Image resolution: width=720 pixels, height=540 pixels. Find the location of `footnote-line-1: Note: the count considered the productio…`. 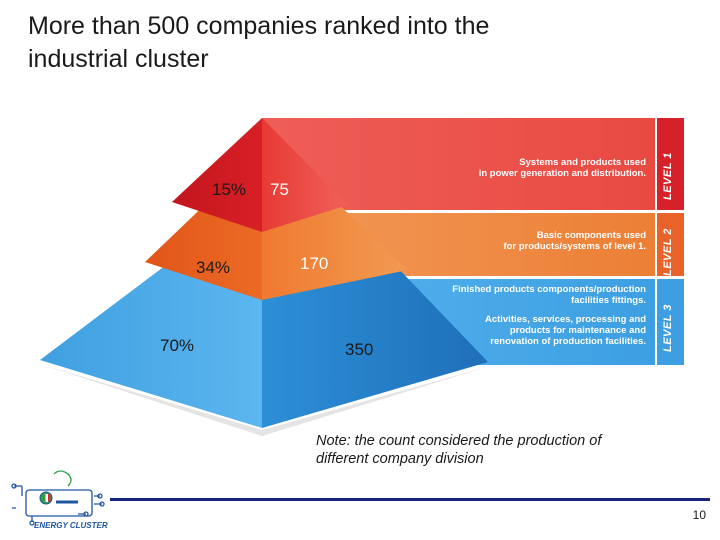

footnote-line-1: Note: the count considered the productio… is located at coordinates (459, 441).